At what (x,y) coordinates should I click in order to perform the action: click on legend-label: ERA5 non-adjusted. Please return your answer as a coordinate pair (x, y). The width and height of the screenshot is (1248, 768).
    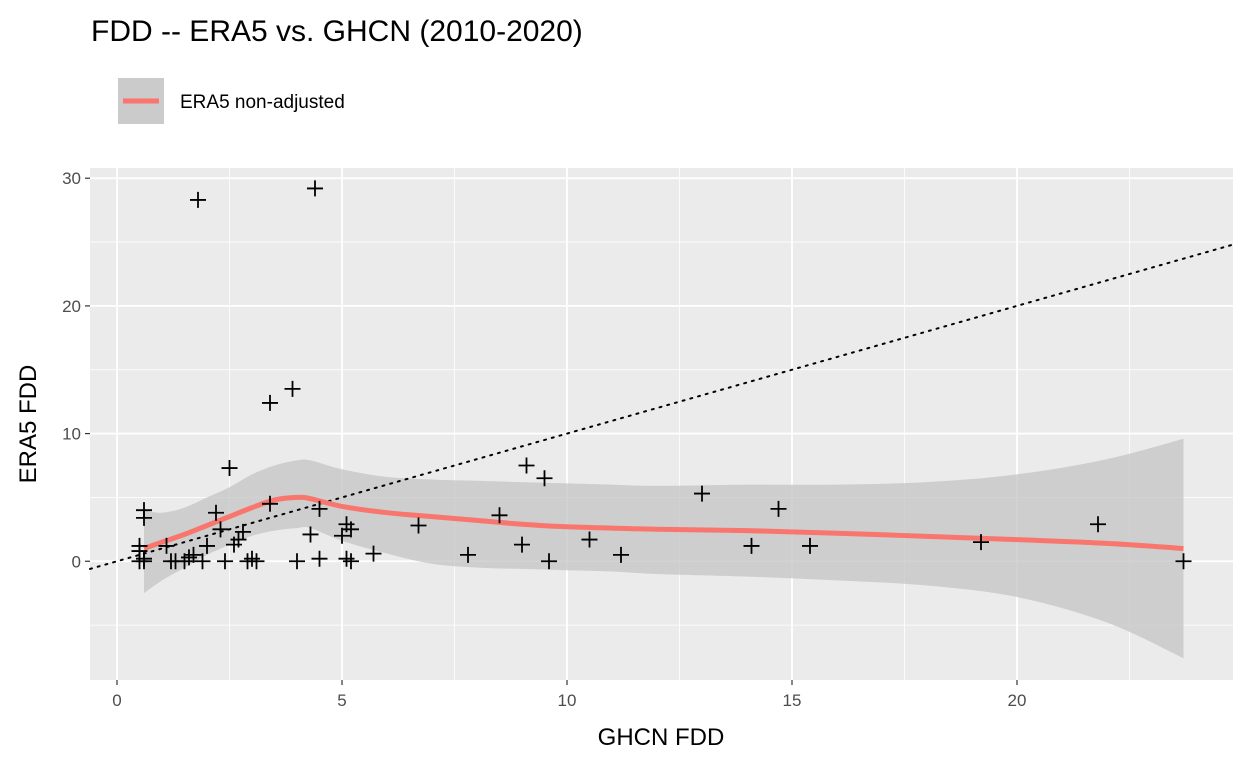
    Looking at the image, I should click on (262, 102).